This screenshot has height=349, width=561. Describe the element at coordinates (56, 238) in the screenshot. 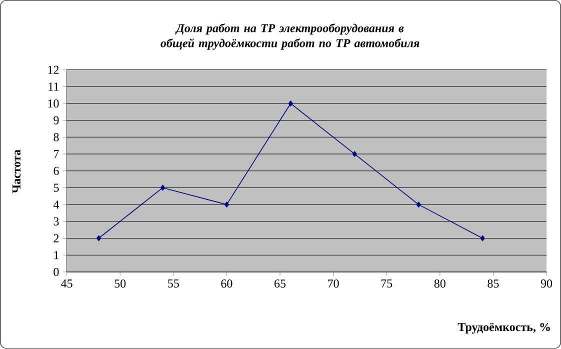

I see `y-tick-label: 2` at that location.